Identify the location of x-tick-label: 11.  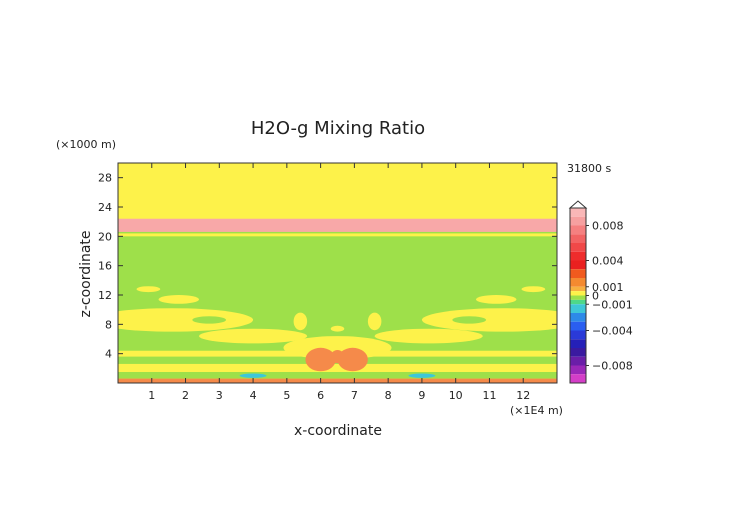
(489, 395).